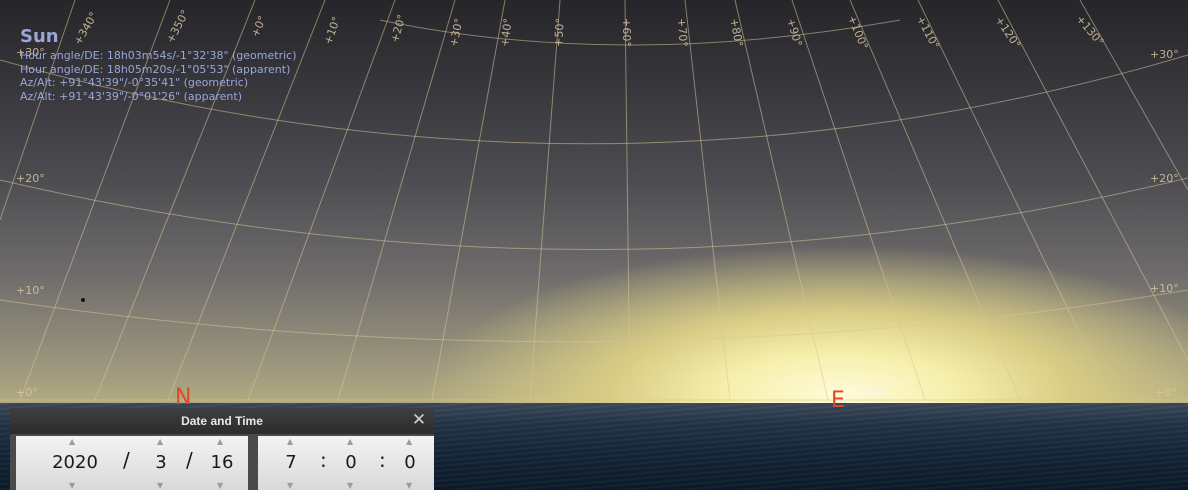 Image resolution: width=1188 pixels, height=490 pixels. I want to click on dialog-title: Date and Time, so click(222, 421).